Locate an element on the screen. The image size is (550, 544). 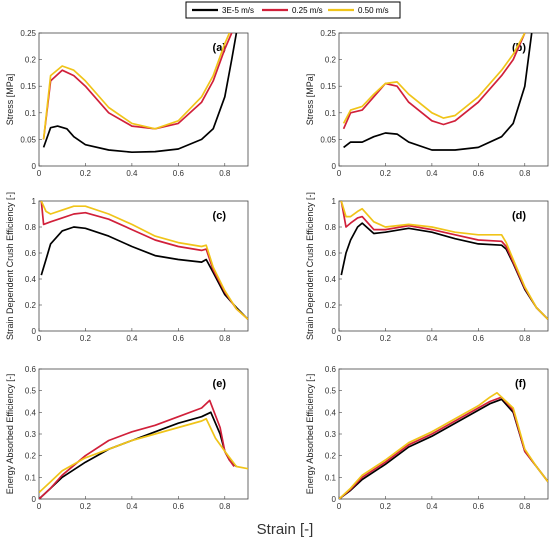
y-tick-label: 0.05 is located at coordinates (28, 139).